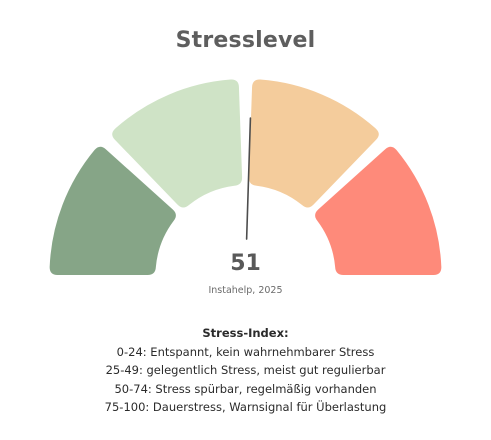  I want to click on gauge-value-label: 51, so click(245, 263).